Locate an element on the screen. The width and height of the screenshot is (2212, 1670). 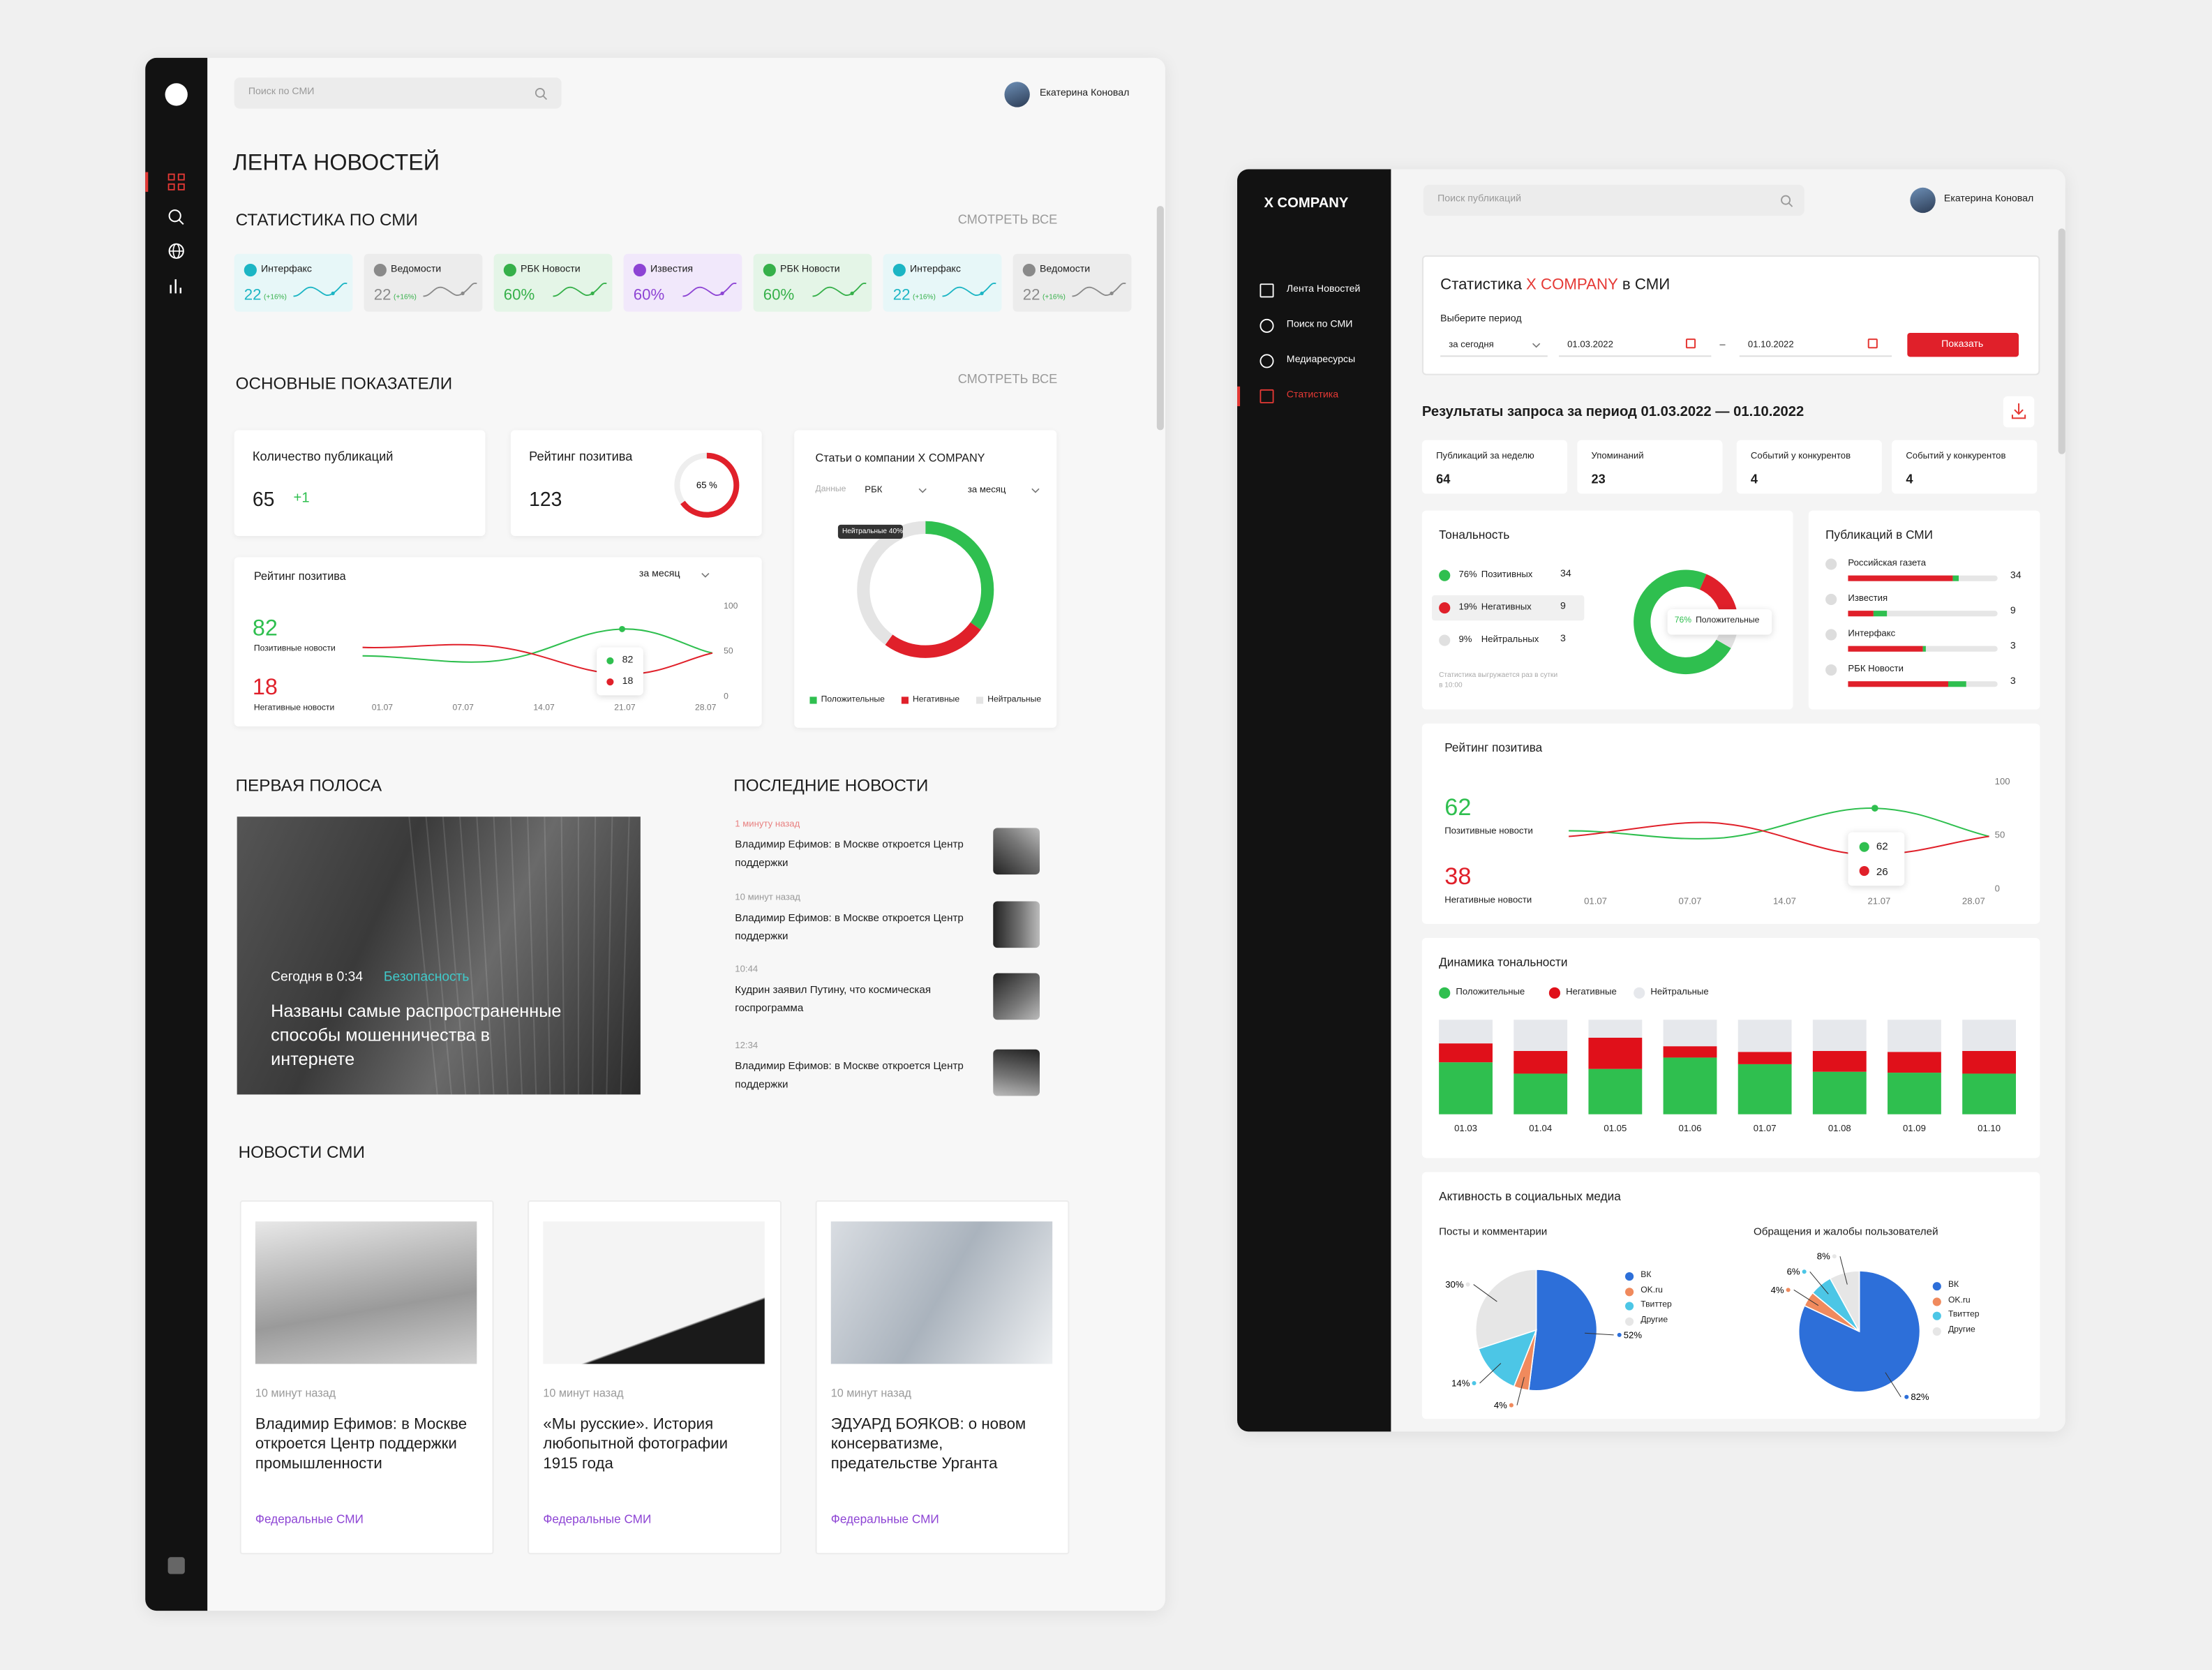
source-select: РБК is located at coordinates (874, 490).